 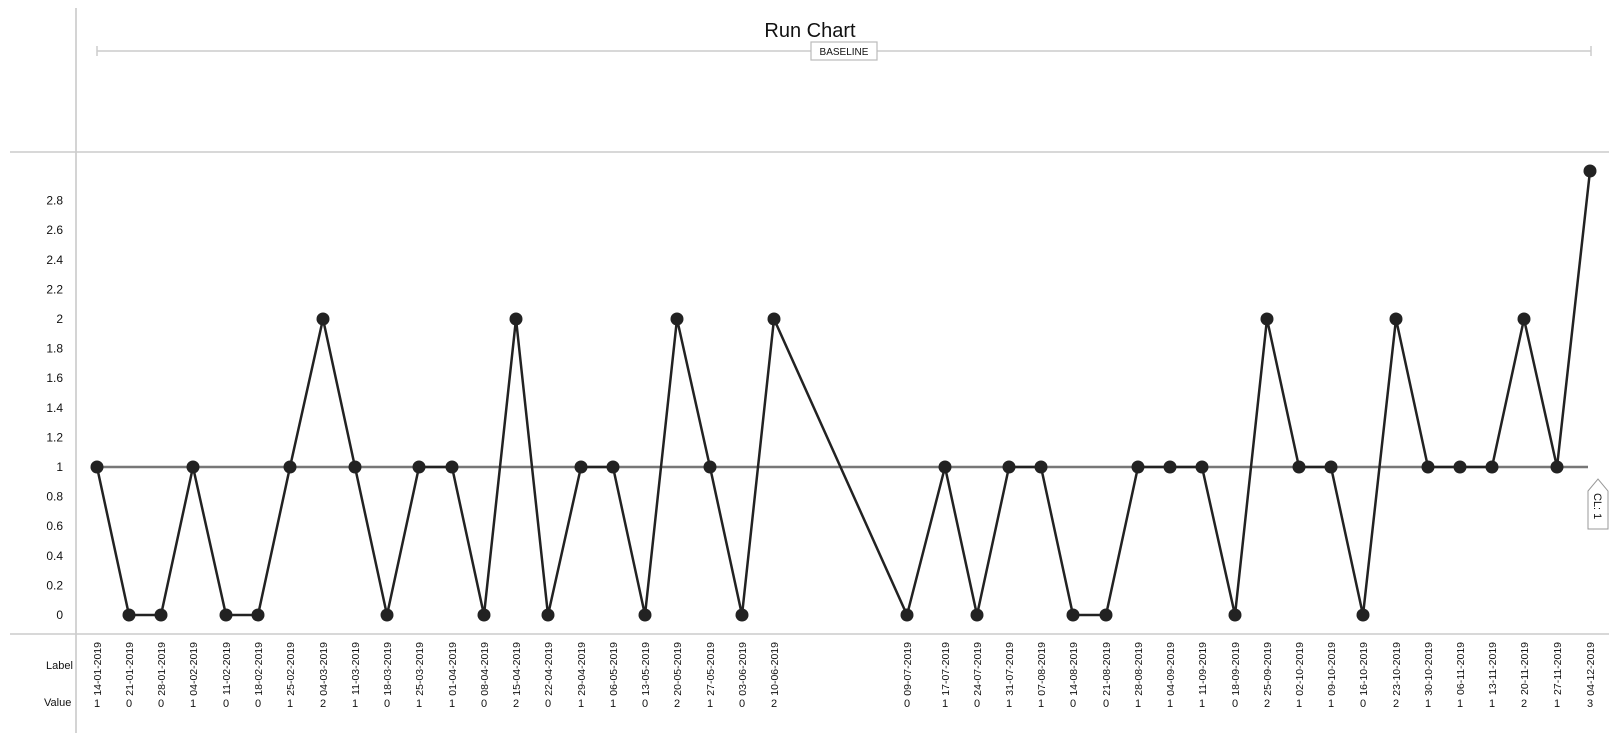 I want to click on x-tick-label: 27-05-2019, so click(x=711, y=669).